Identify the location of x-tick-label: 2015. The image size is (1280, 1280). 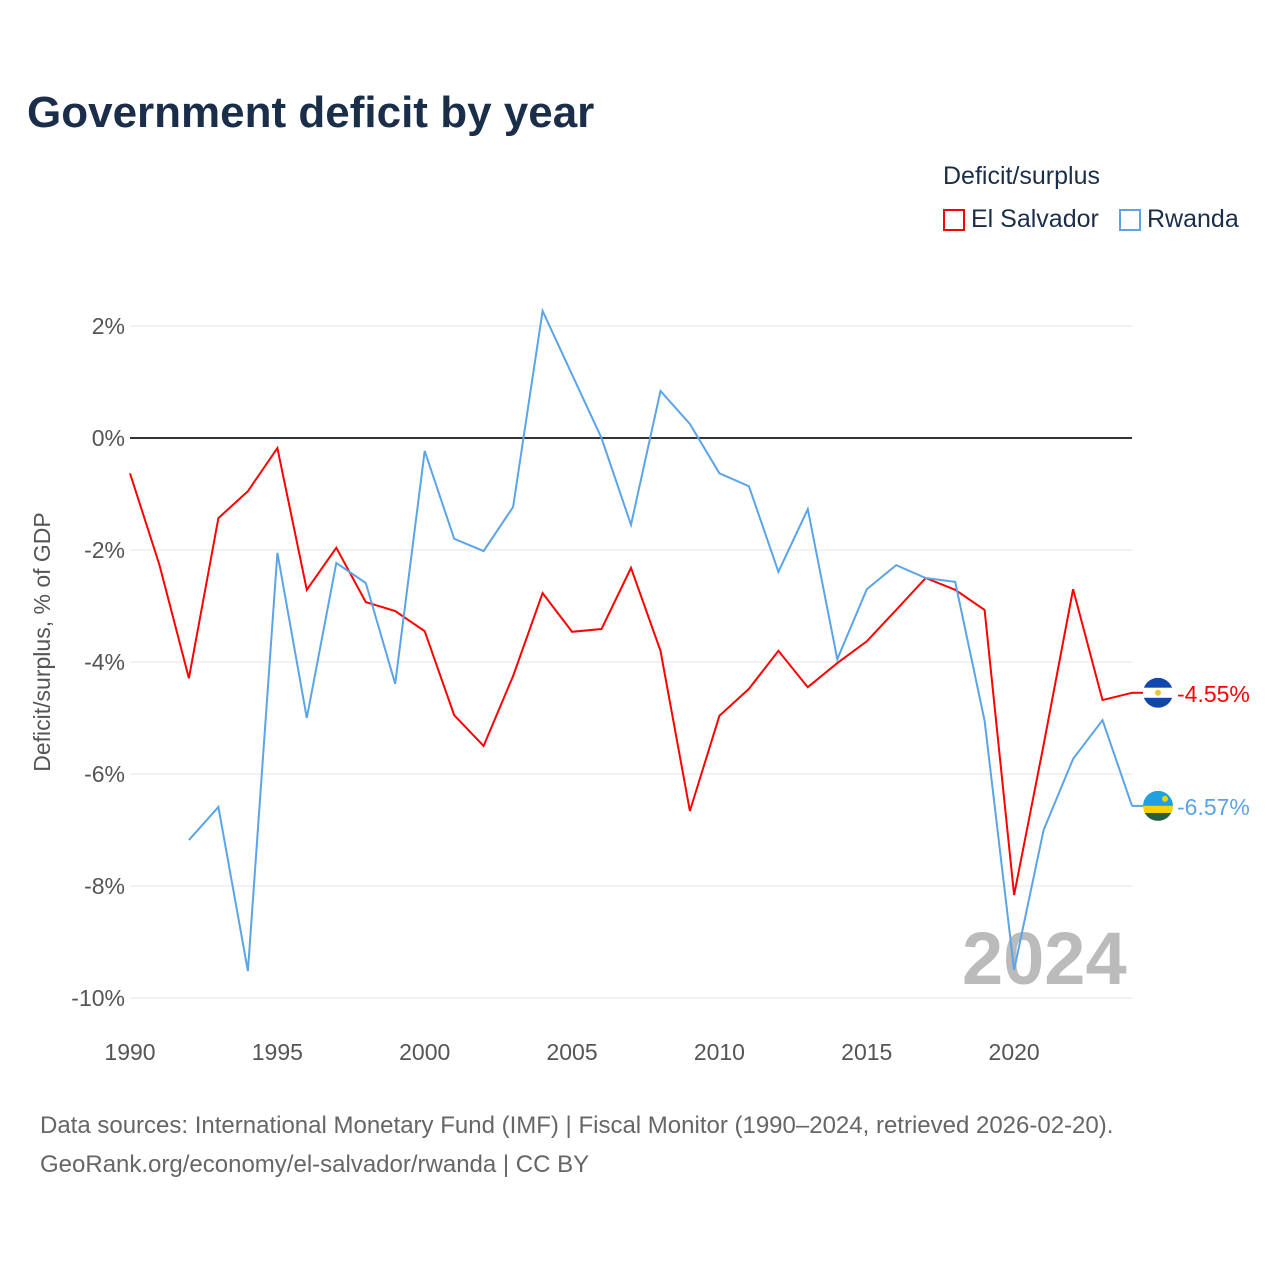
(866, 1052).